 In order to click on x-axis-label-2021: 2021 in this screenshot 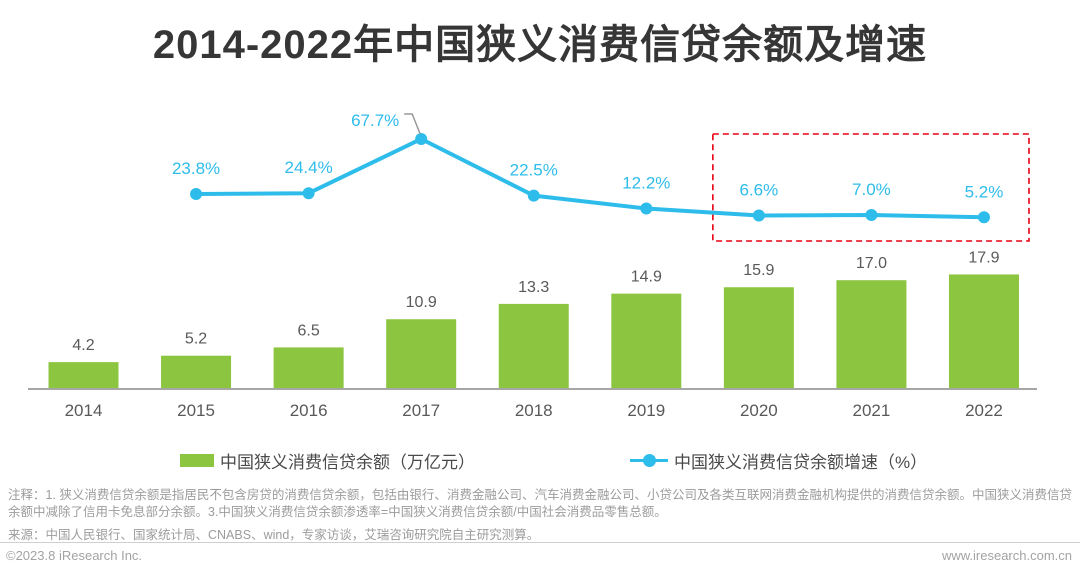, I will do `click(872, 410)`.